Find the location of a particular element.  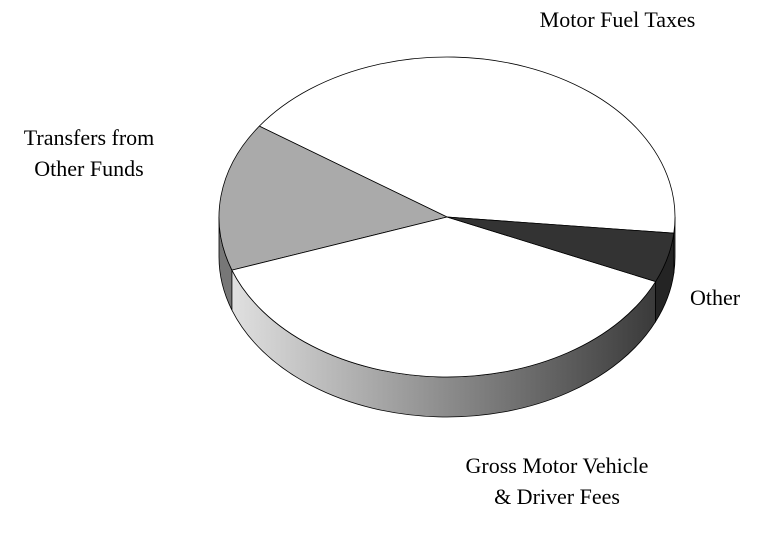

slice-label: Transfers from Other Funds is located at coordinates (89, 153).